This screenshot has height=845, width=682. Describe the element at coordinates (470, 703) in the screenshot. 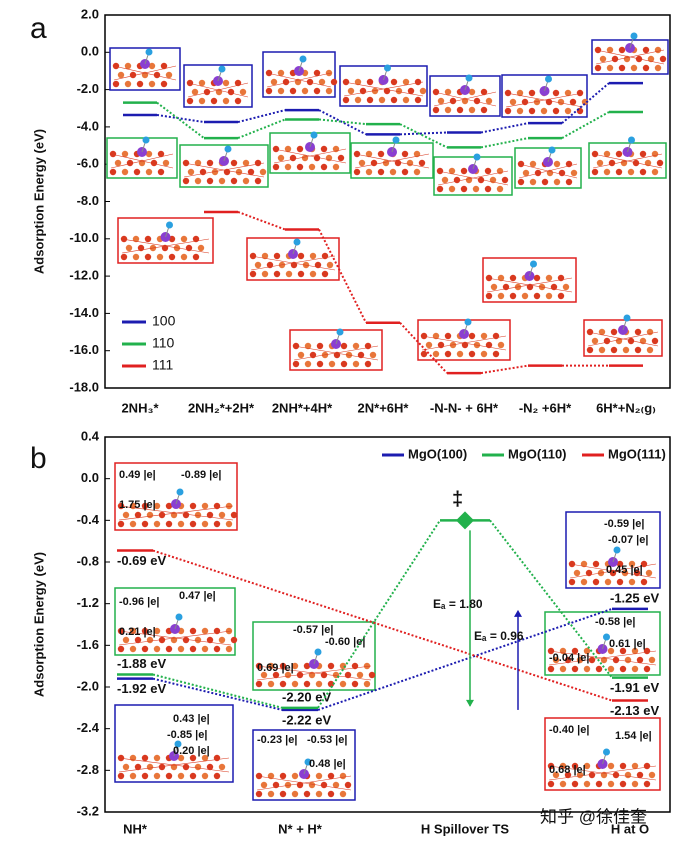

I see `arrow-head` at that location.